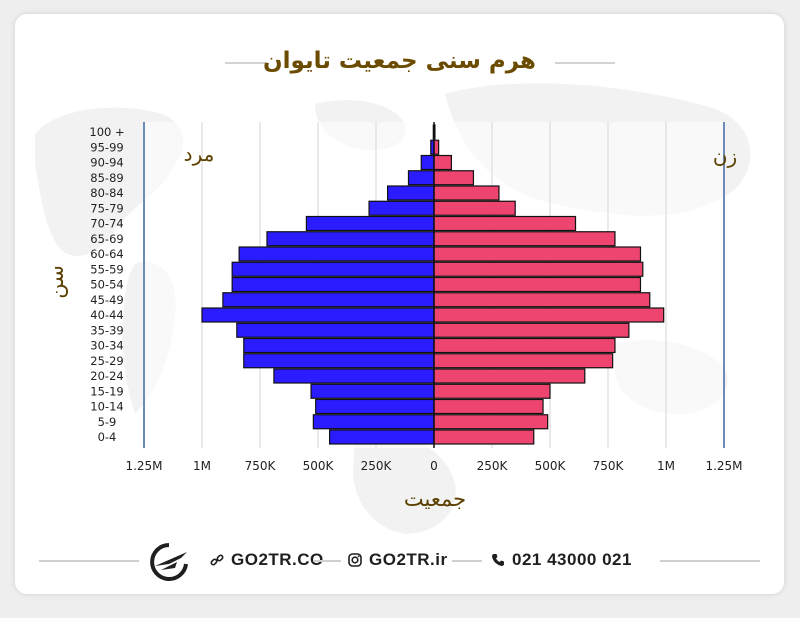 Image resolution: width=800 pixels, height=618 pixels. Describe the element at coordinates (106, 269) in the screenshot. I see `y-tick-label: 55-59` at that location.